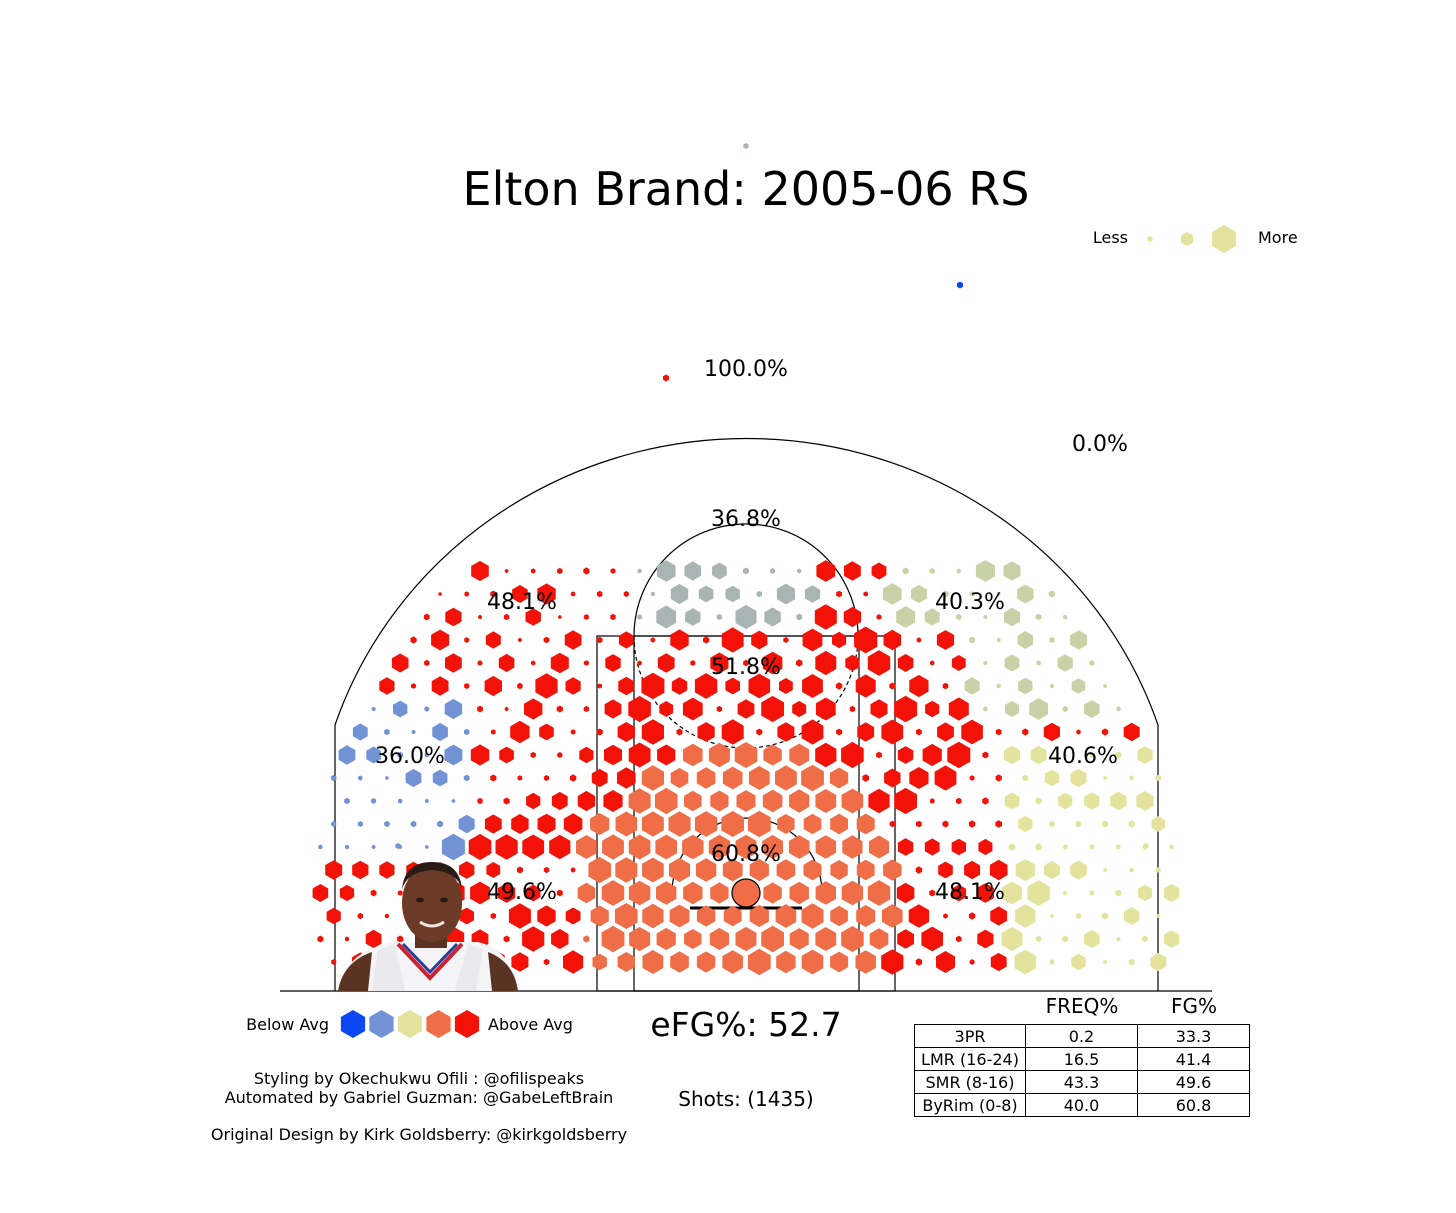 This screenshot has height=1213, width=1456. Describe the element at coordinates (1192, 239) in the screenshot. I see `size-legend-hexes` at that location.